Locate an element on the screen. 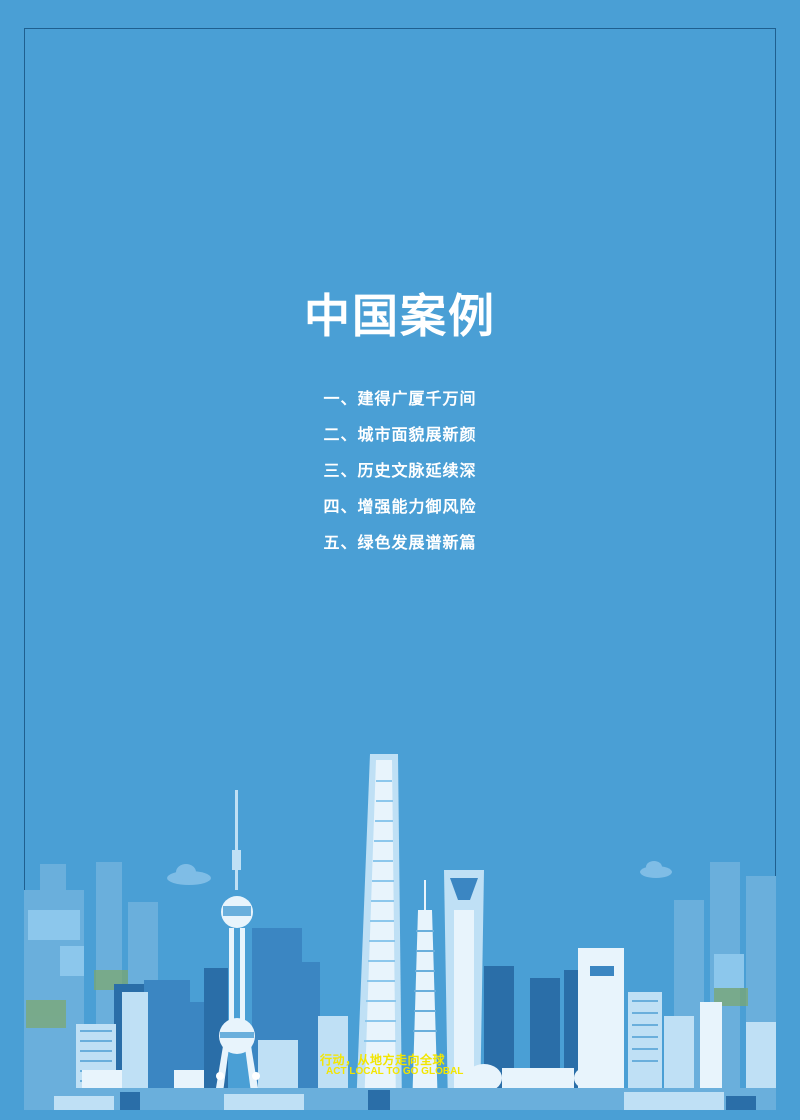 Image resolution: width=800 pixels, height=1120 pixels. page-title: 中国案例 is located at coordinates (400, 316).